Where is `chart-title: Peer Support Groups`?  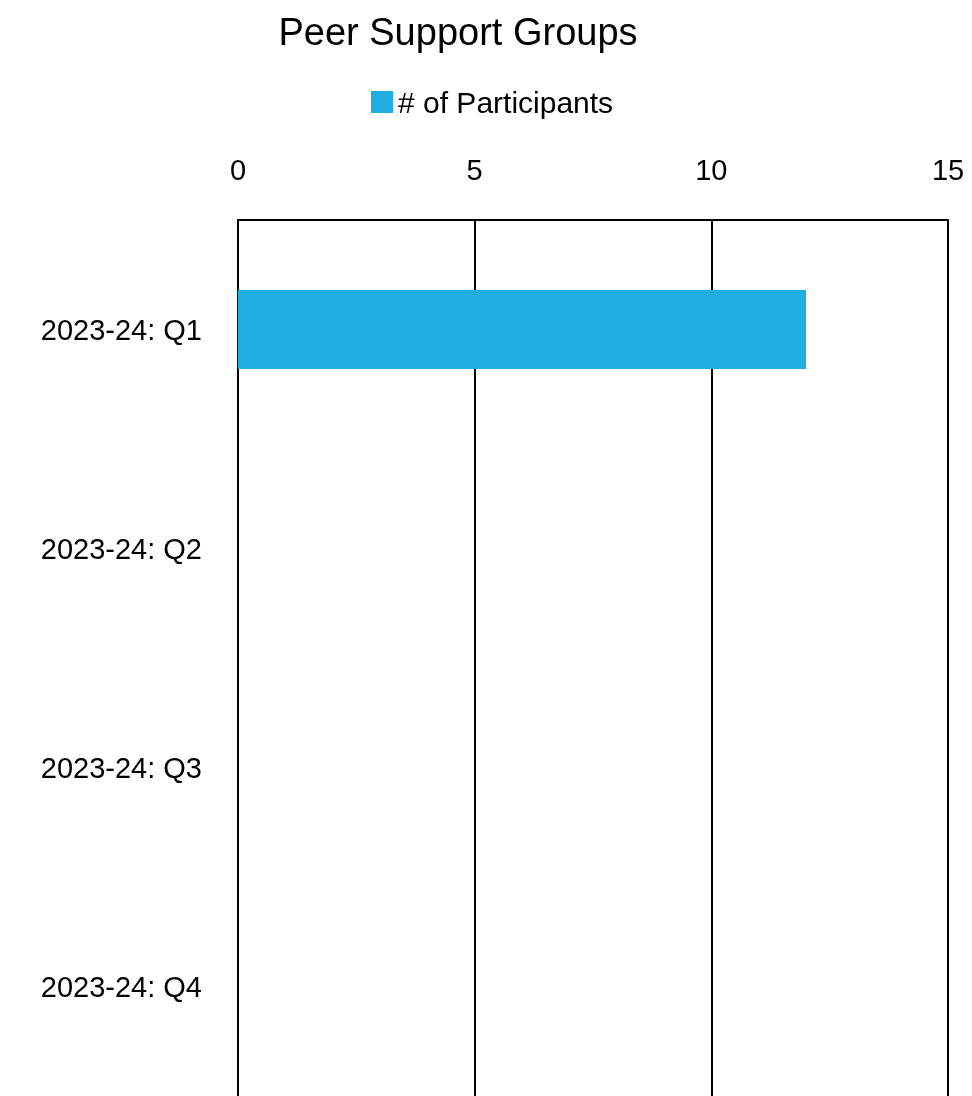
chart-title: Peer Support Groups is located at coordinates (458, 32).